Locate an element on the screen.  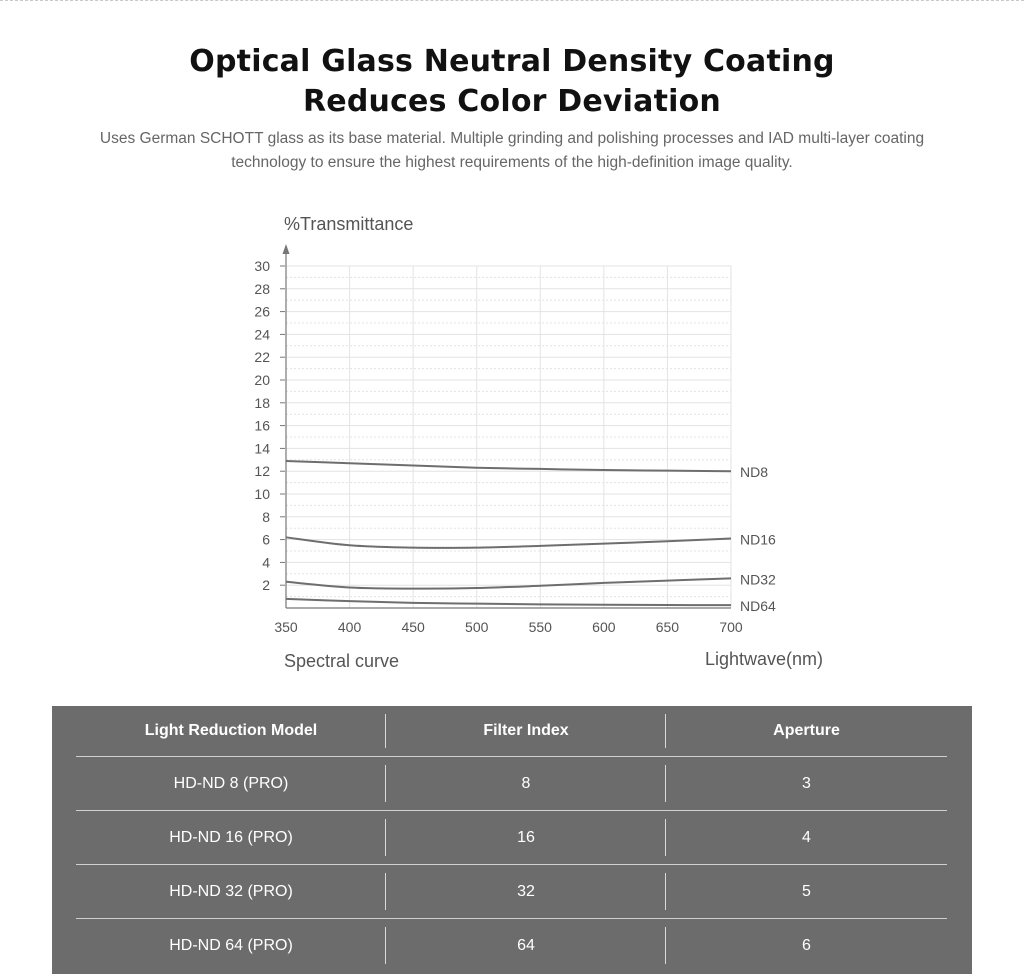
col-header-filter-index: Filter Index is located at coordinates (526, 731).